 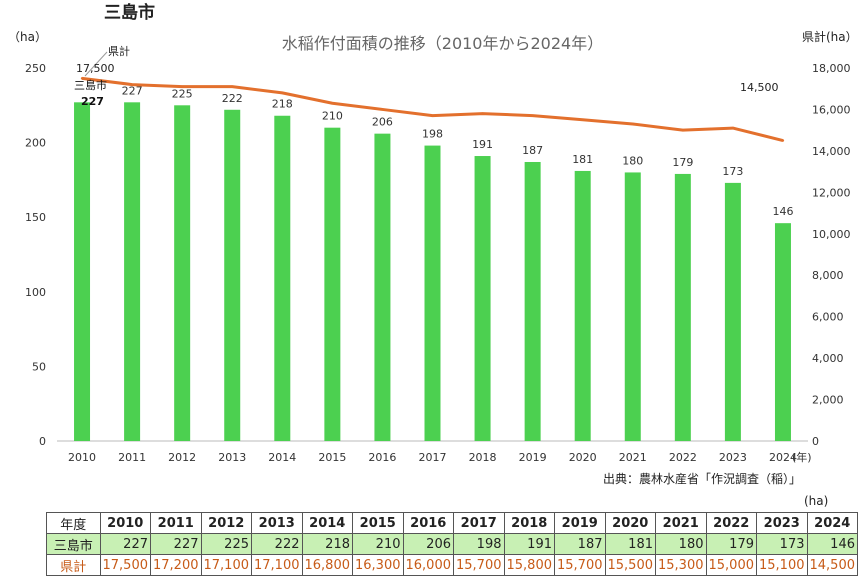 I want to click on x-tick-label: 2017, so click(x=433, y=457).